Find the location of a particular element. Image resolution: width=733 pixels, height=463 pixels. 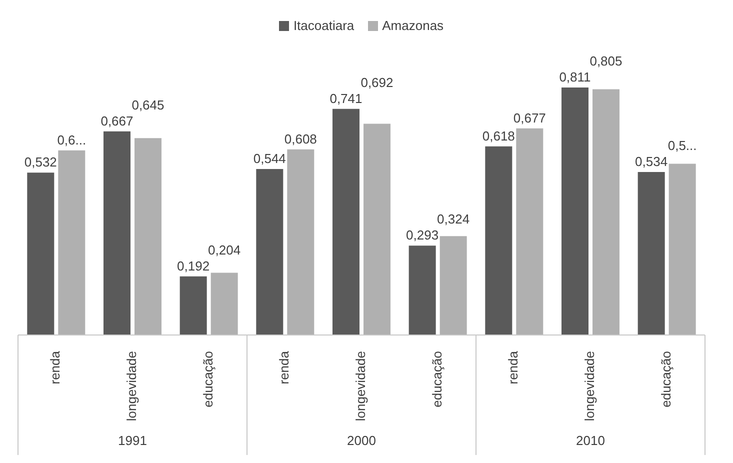

text: 2000 is located at coordinates (361, 440).